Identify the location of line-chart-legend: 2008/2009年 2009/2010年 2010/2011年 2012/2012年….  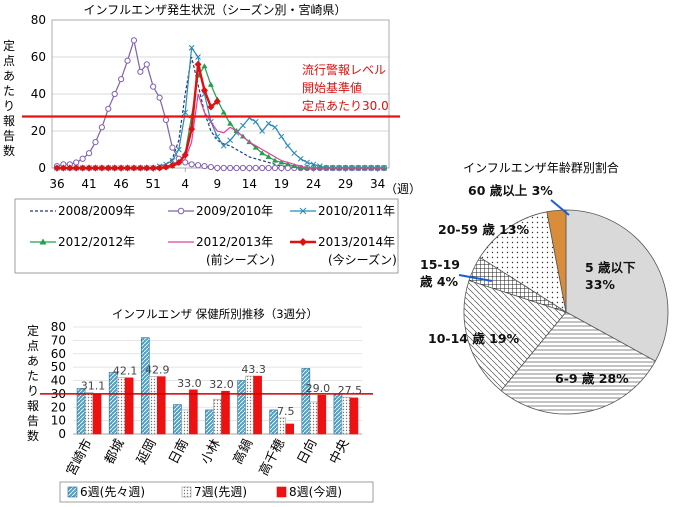
(206, 236).